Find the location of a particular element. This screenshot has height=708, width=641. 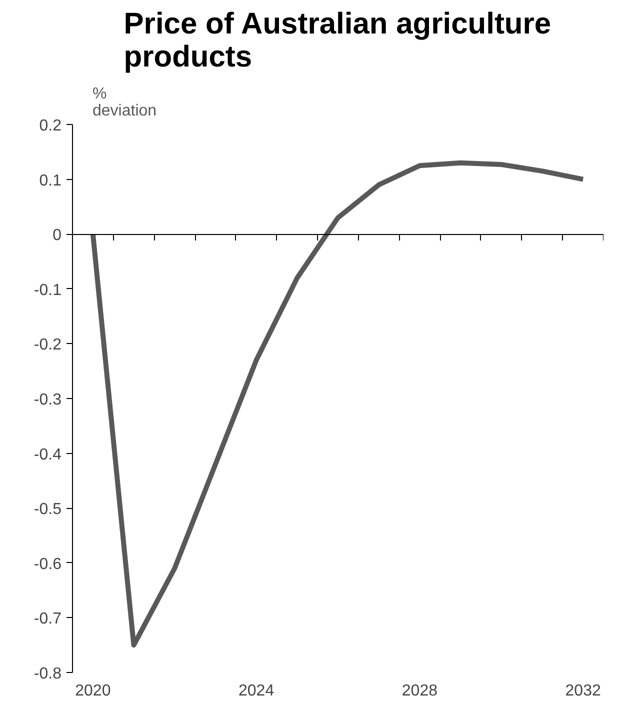

x-tick-label: 2032 is located at coordinates (583, 691).